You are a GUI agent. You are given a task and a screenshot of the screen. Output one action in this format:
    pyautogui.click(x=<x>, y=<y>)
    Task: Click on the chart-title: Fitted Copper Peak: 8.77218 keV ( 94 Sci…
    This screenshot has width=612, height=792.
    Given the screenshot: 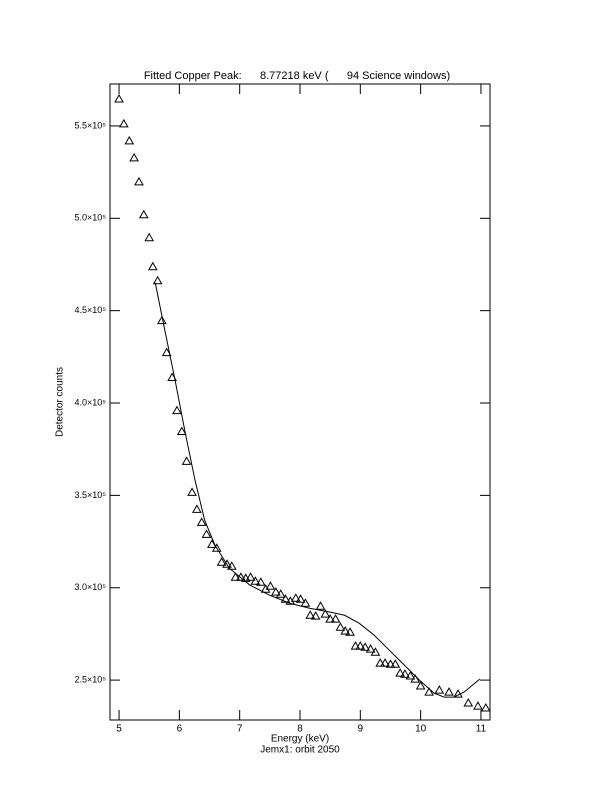 What is the action you would take?
    pyautogui.click(x=297, y=76)
    